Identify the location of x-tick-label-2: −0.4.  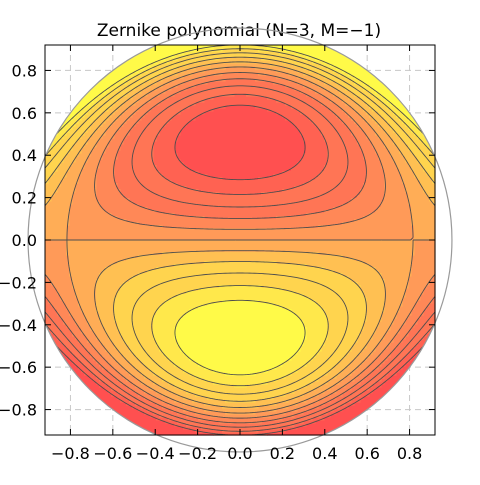
(155, 453).